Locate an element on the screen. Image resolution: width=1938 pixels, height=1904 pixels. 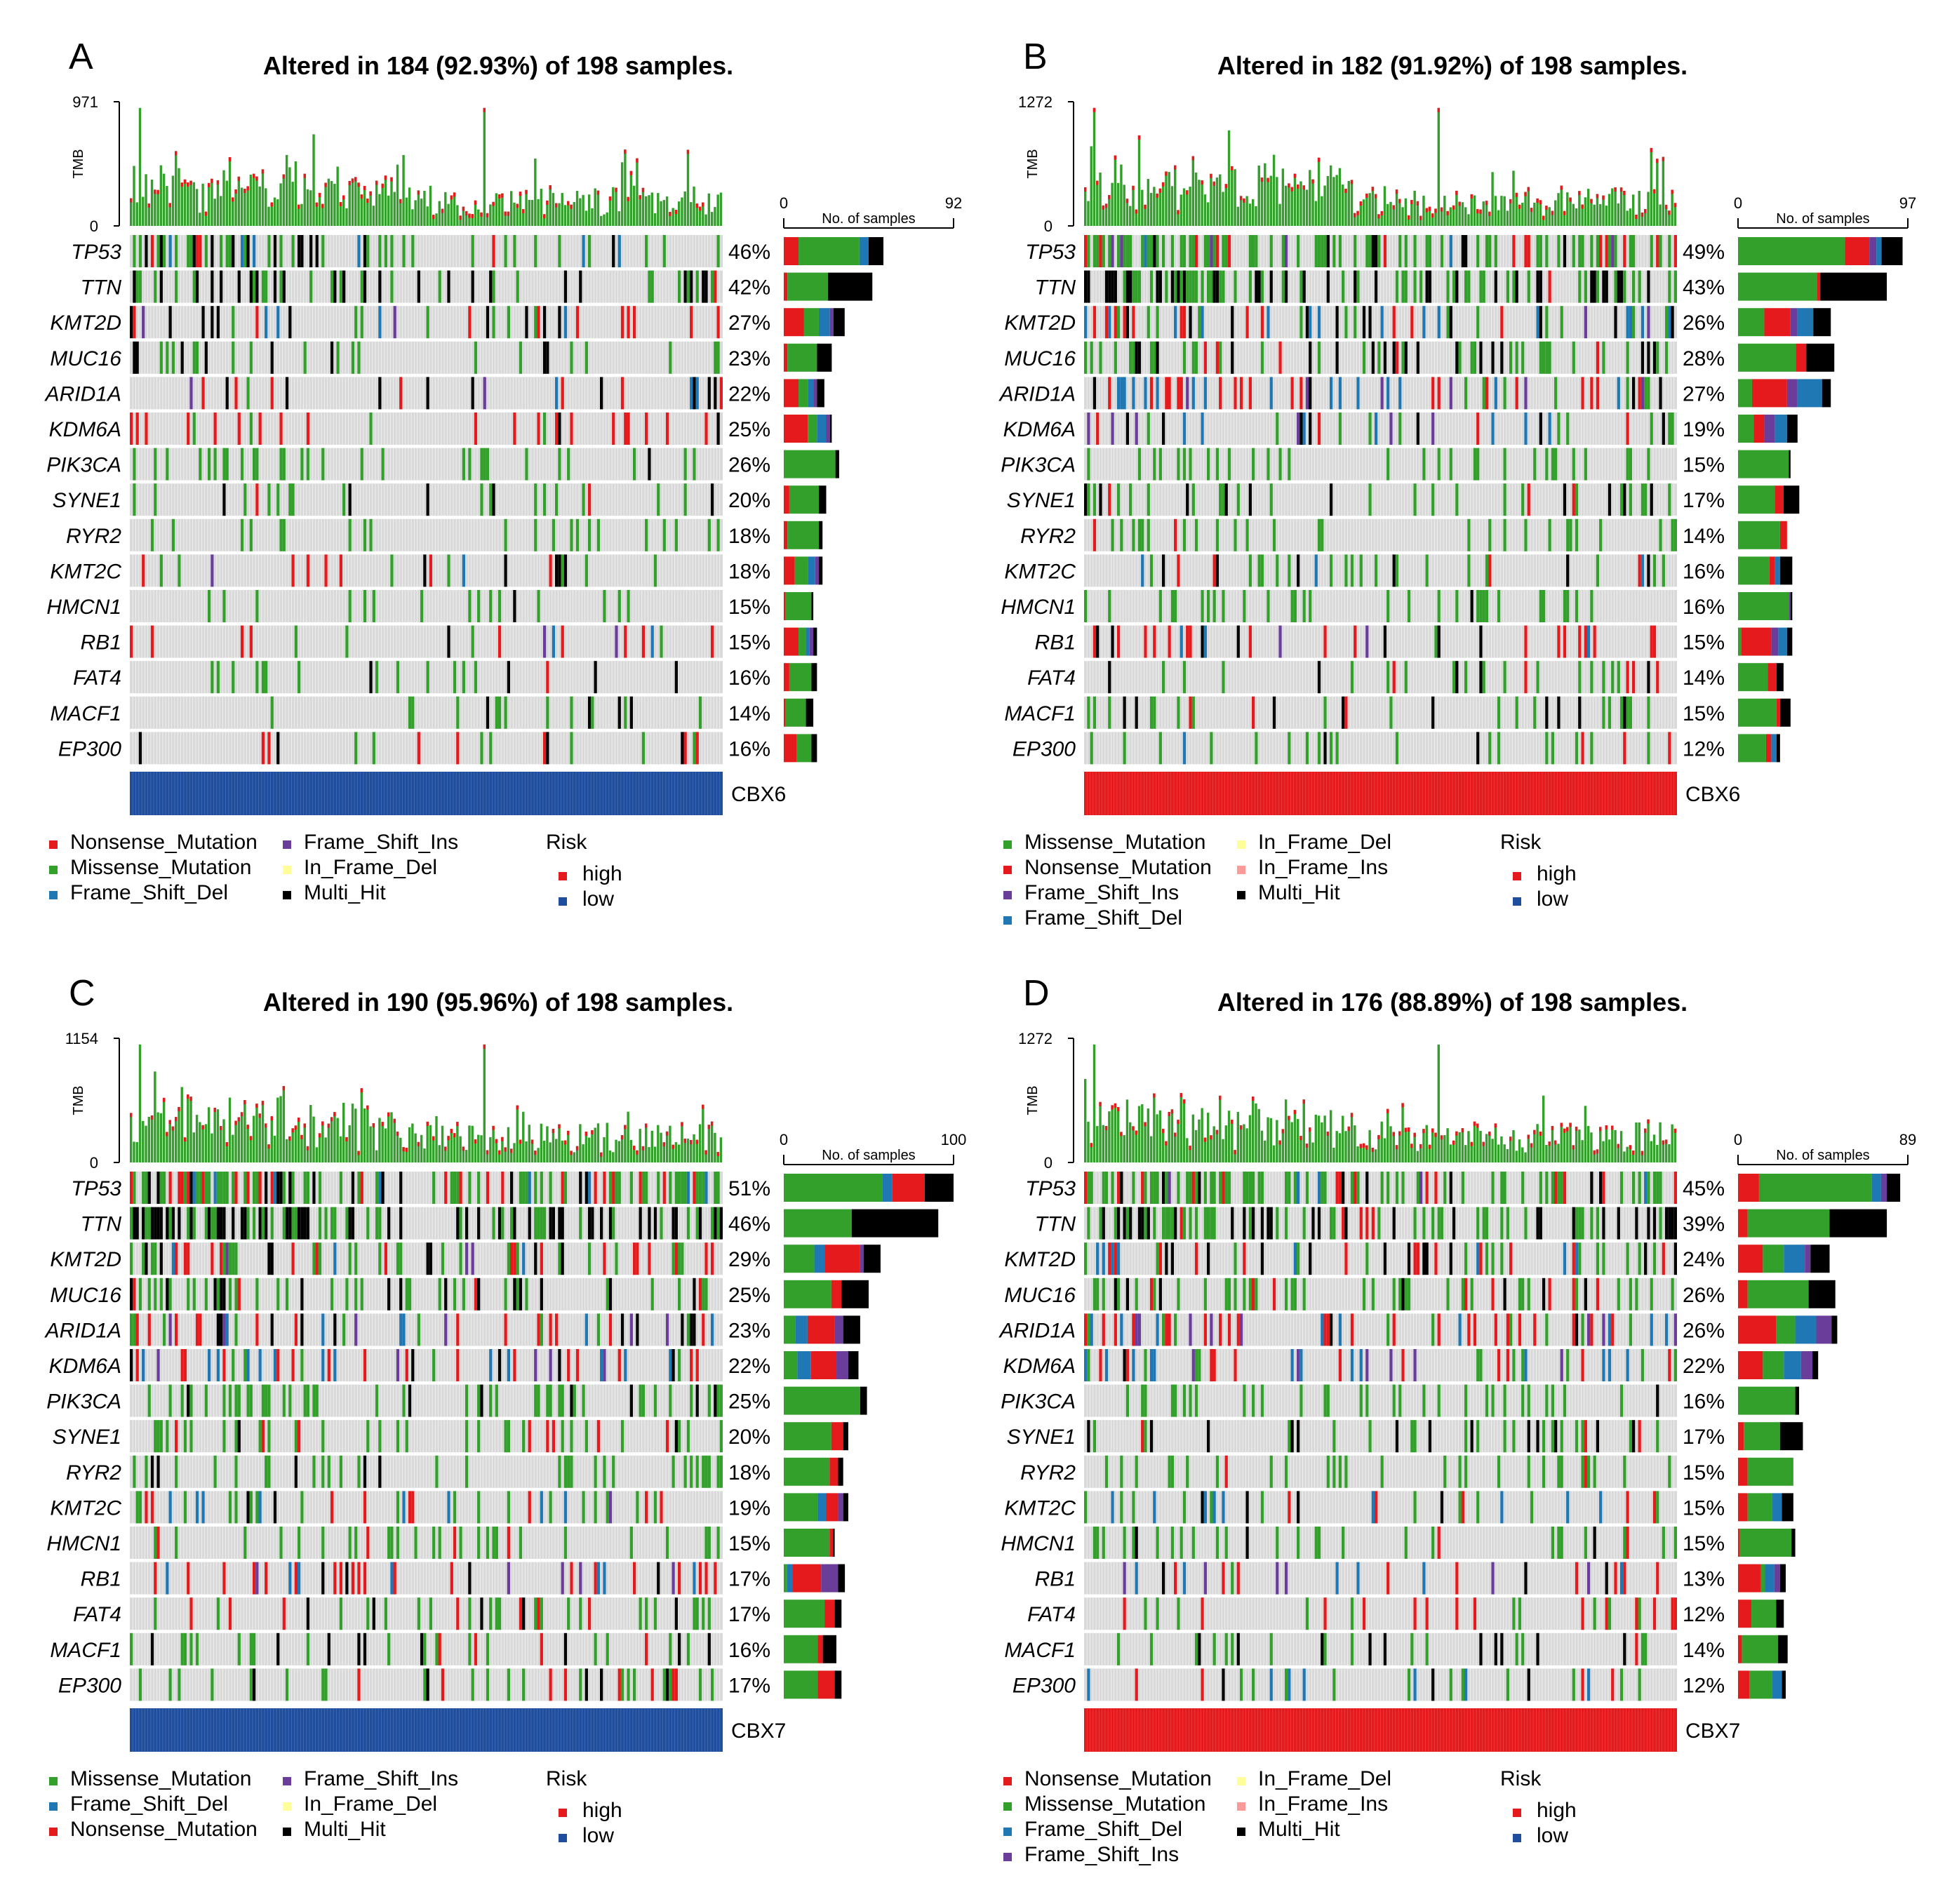
gene-row: TTN 43% is located at coordinates (1461, 286).